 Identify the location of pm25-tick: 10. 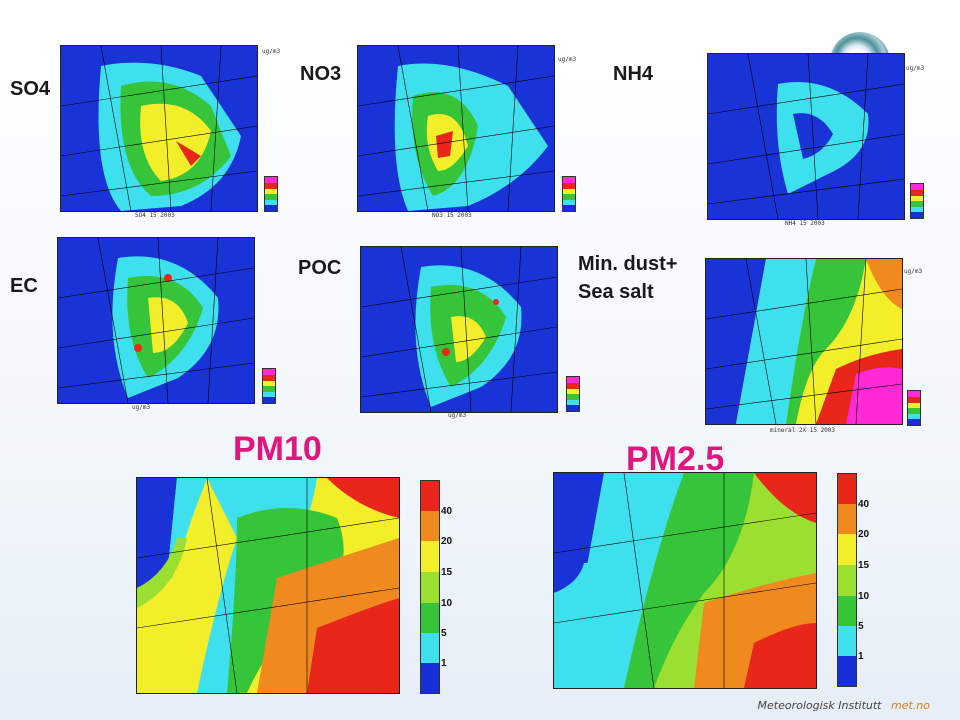
(864, 596).